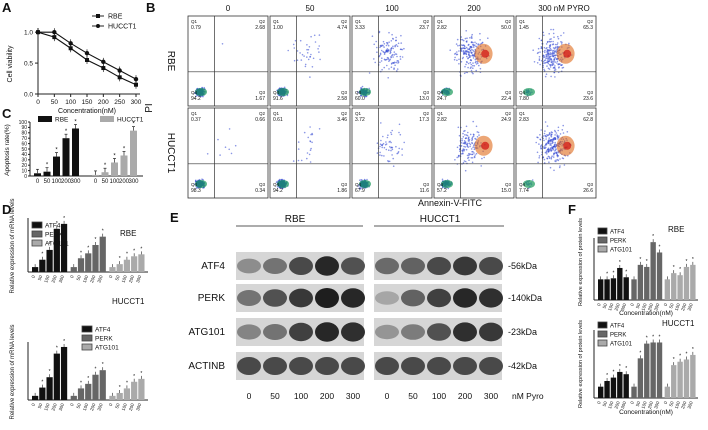 This screenshot has height=430, width=708. Describe the element at coordinates (301, 396) in the screenshot. I see `lane-label: 100` at that location.